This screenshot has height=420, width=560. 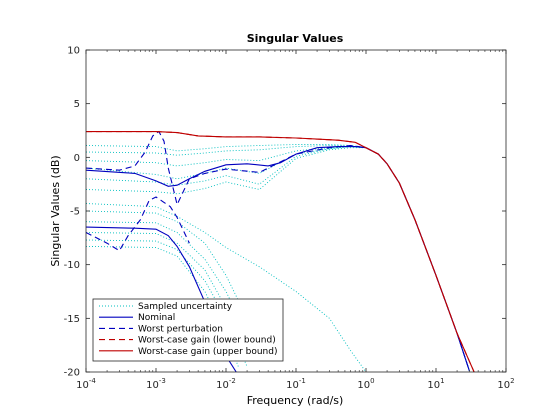 I want to click on legend-label: Worst-case gain (lower bound), so click(x=207, y=341).